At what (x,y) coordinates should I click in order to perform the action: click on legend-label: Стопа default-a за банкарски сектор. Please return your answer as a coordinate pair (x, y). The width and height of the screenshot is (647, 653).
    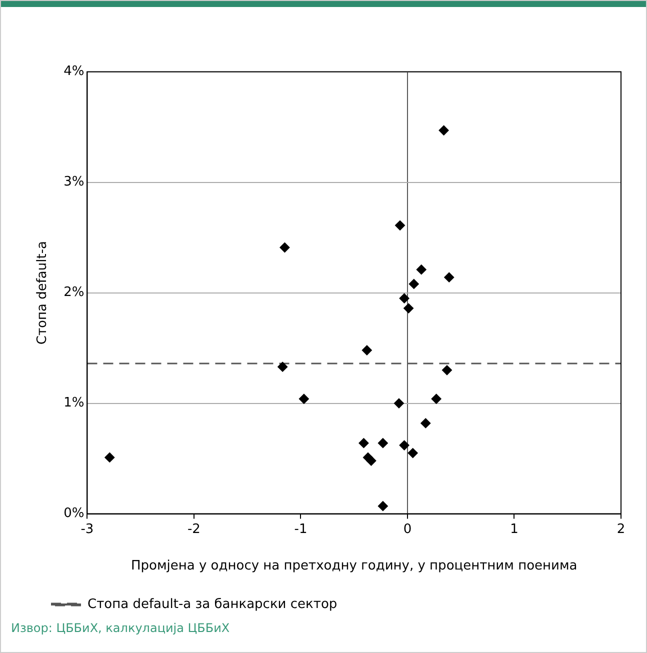
    Looking at the image, I should click on (213, 604).